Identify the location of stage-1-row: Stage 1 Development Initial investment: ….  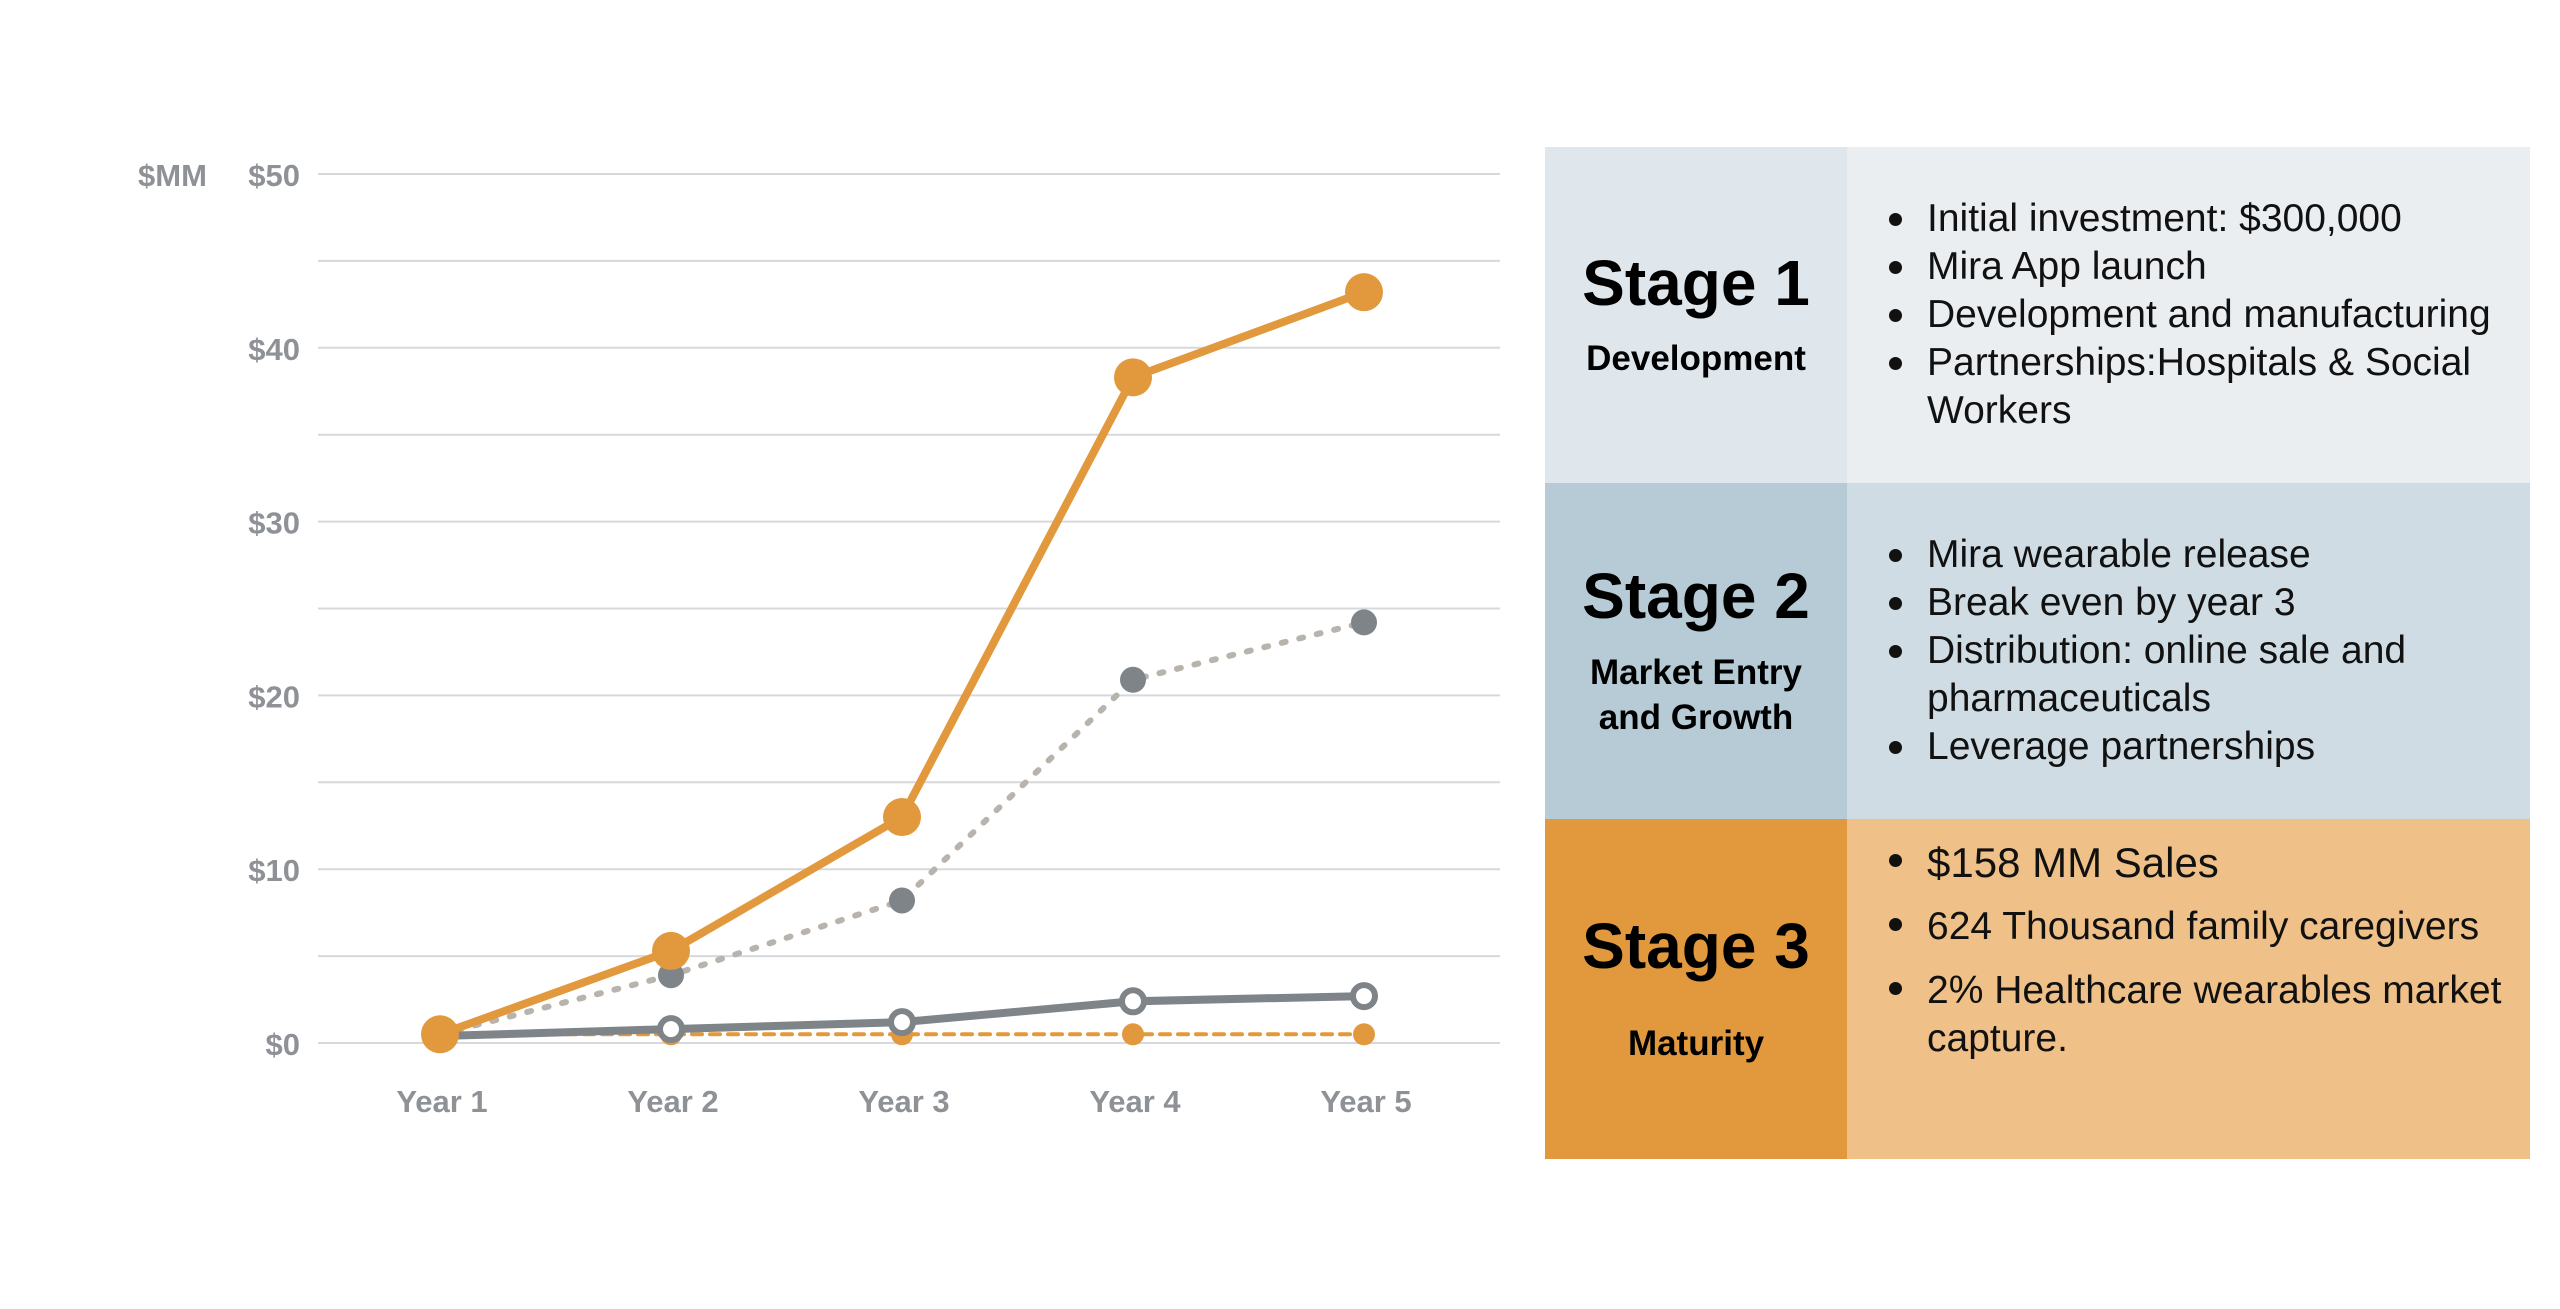
(2037, 315).